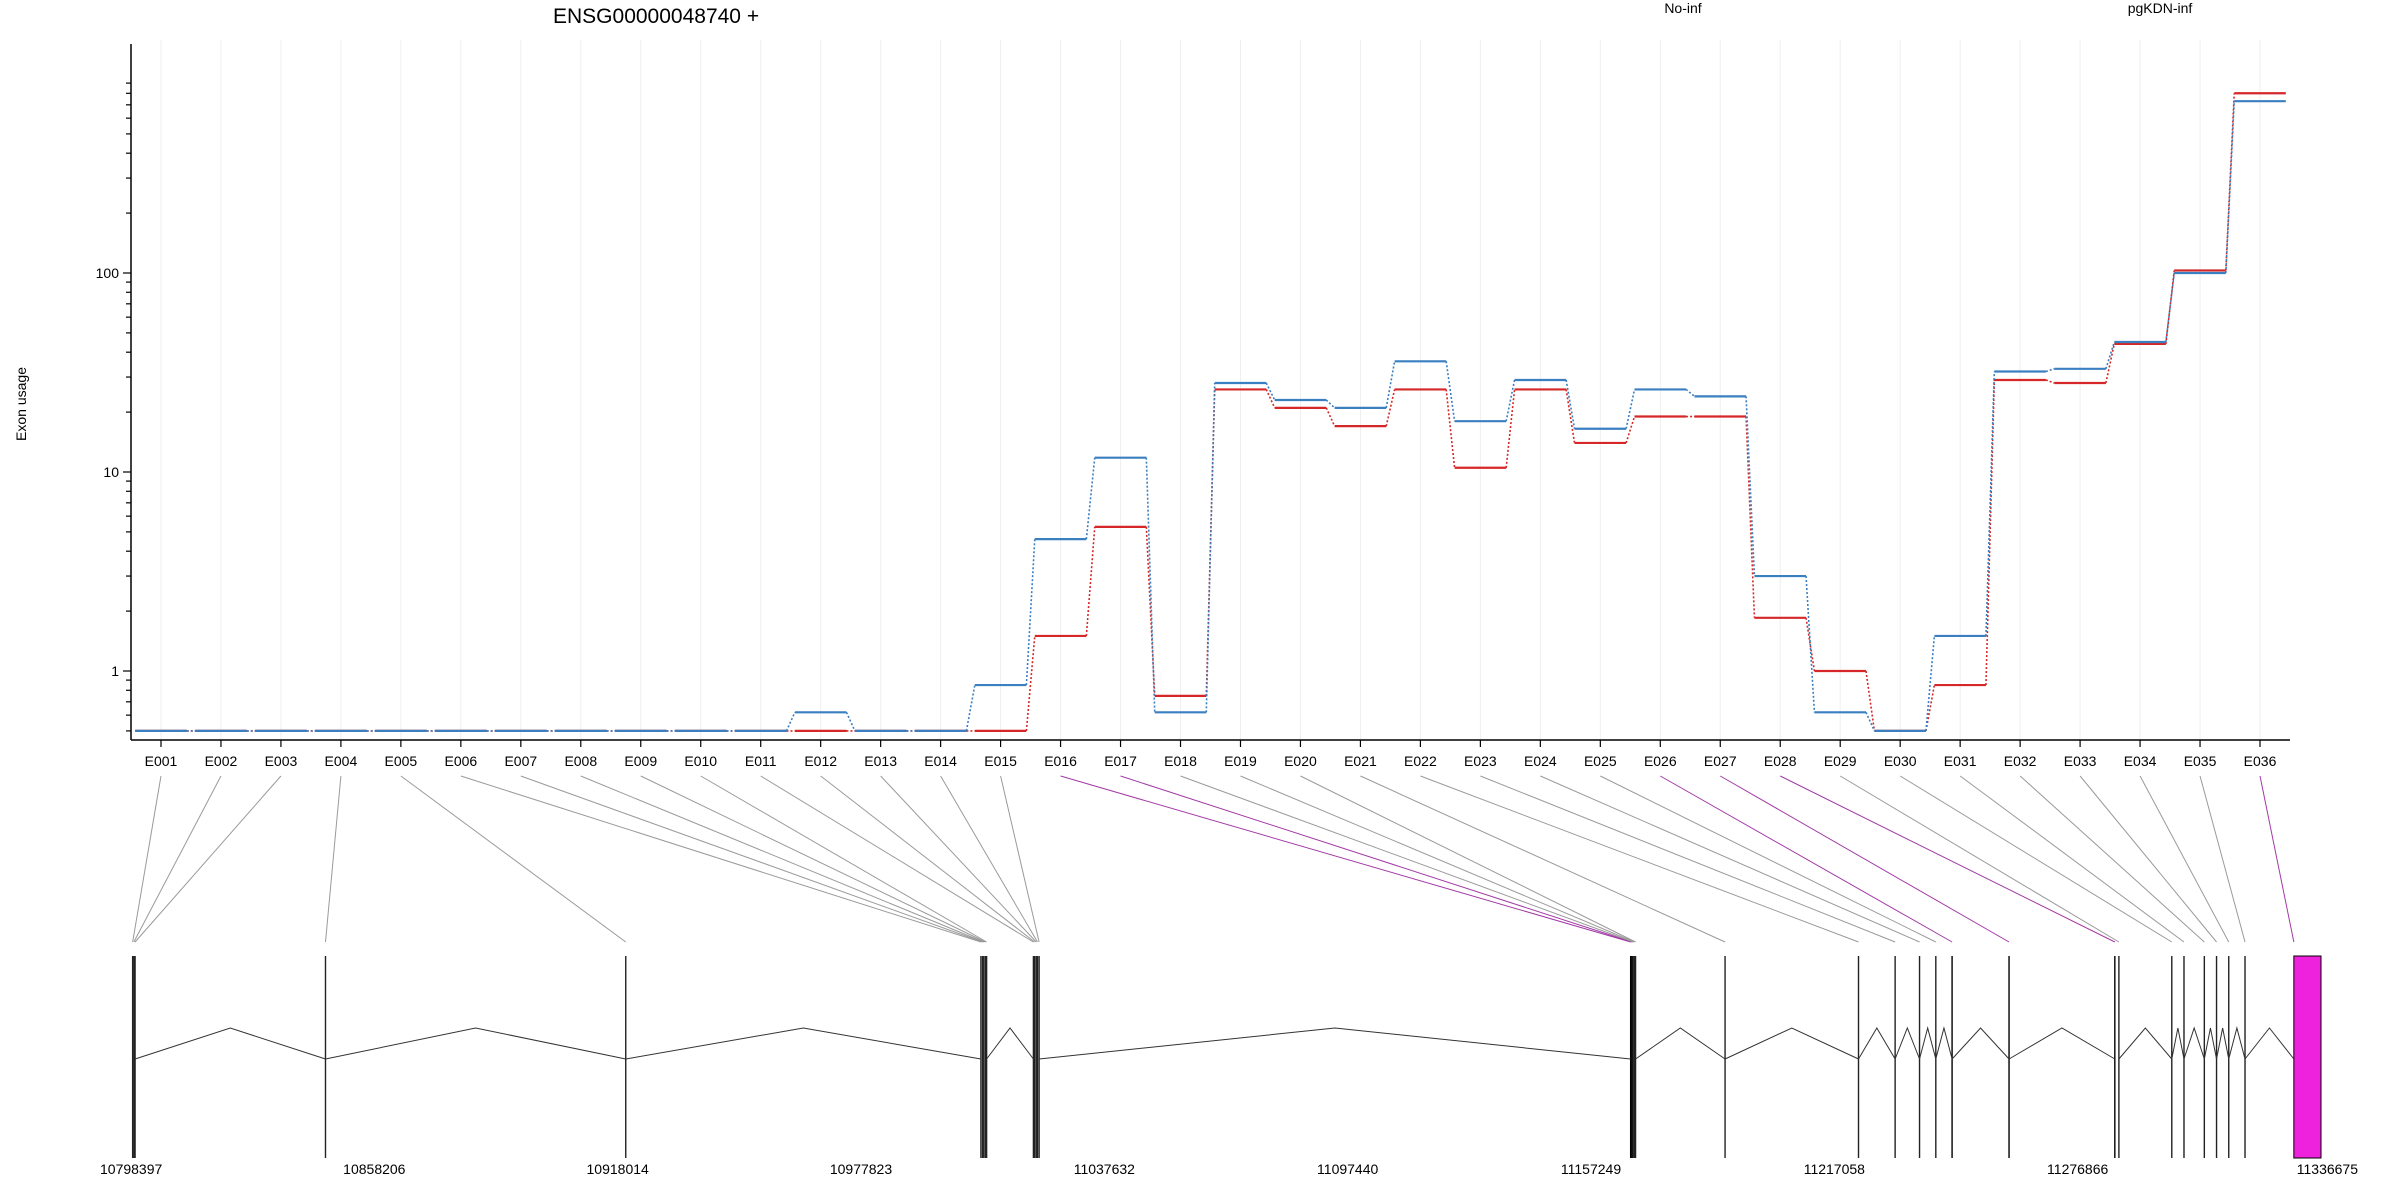 This screenshot has width=2400, height=1200. What do you see at coordinates (1591, 1169) in the screenshot?
I see `coordinate-tick-label: 11157249` at bounding box center [1591, 1169].